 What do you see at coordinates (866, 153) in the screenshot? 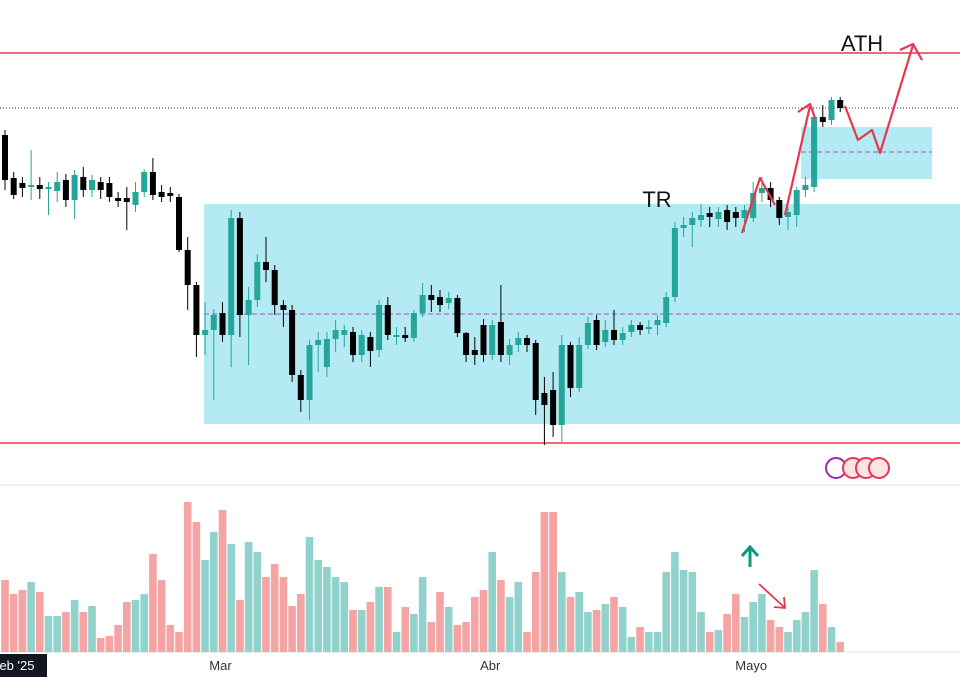
I see `zone` at bounding box center [866, 153].